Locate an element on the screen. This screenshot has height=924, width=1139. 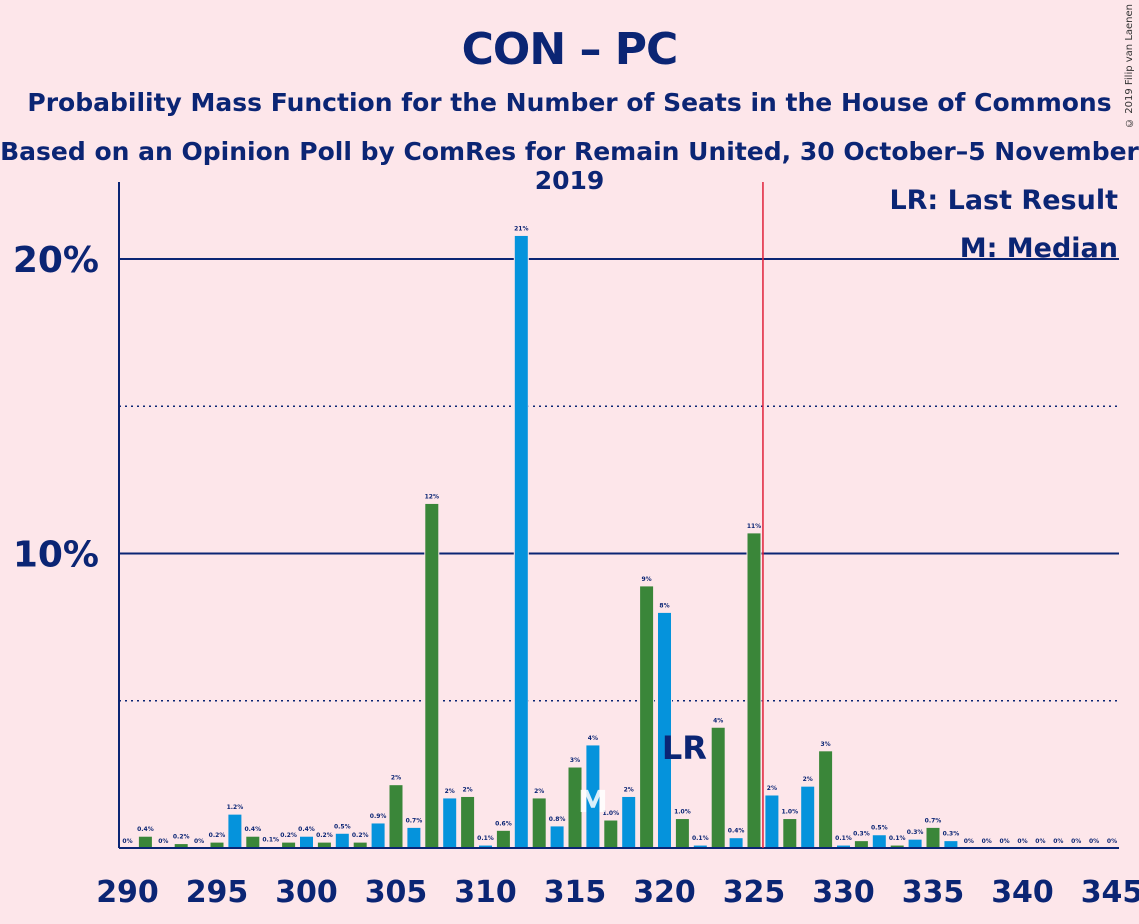
x-tick-label: 345 is located at coordinates (1110, 892).